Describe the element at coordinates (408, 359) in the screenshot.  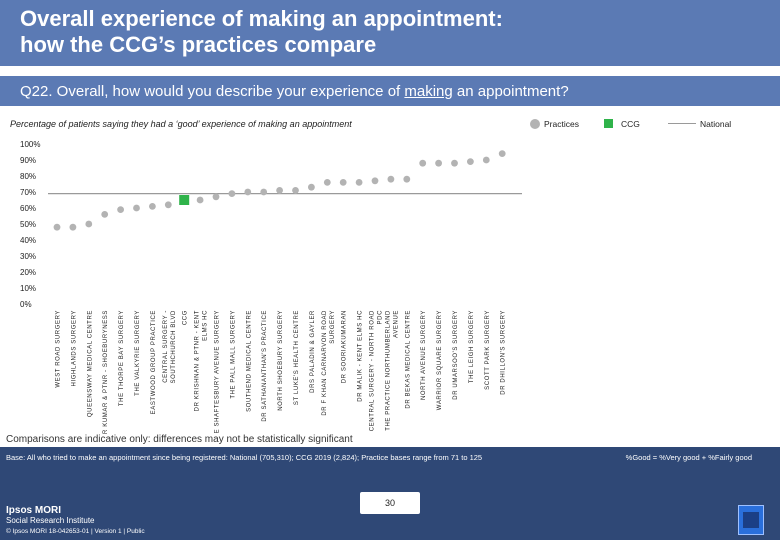
I see `x-tick-label: DR BEKAS MEDICAL CENTRE` at that location.